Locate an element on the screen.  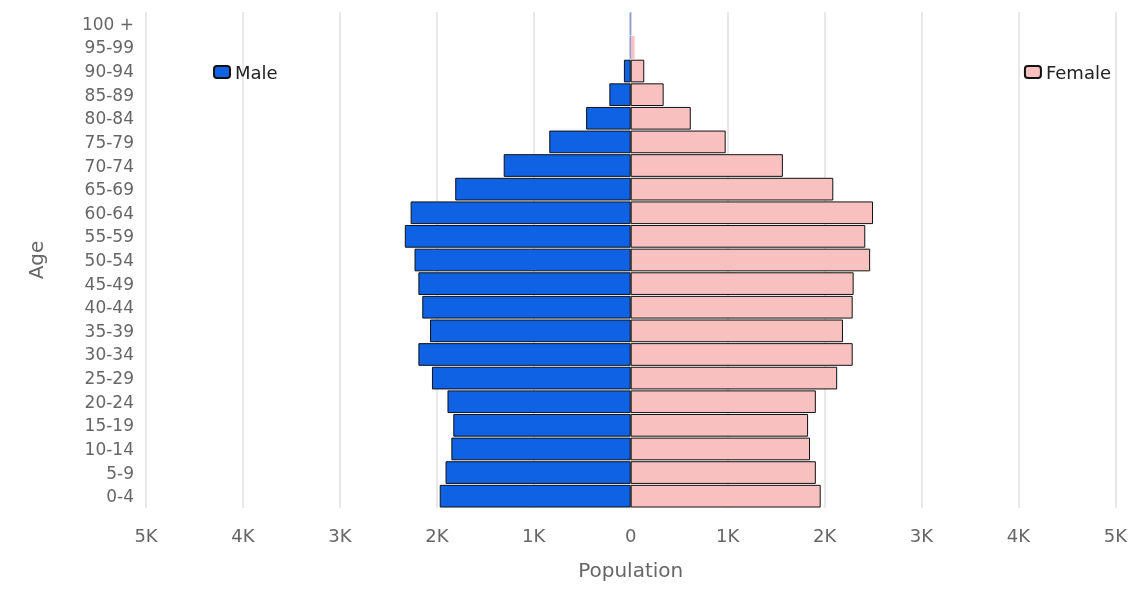
x-tick-label: 0 is located at coordinates (630, 535).